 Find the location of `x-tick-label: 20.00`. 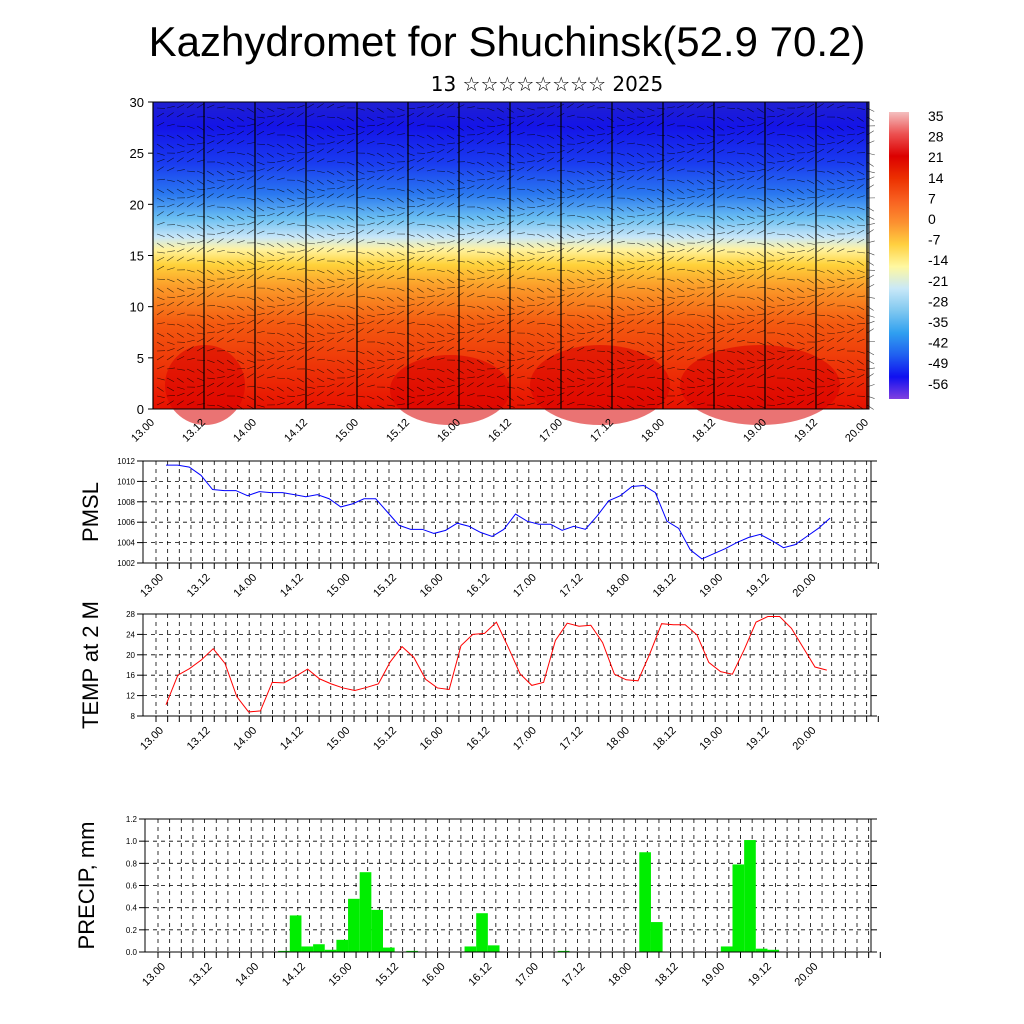

x-tick-label: 20.00 is located at coordinates (805, 586).